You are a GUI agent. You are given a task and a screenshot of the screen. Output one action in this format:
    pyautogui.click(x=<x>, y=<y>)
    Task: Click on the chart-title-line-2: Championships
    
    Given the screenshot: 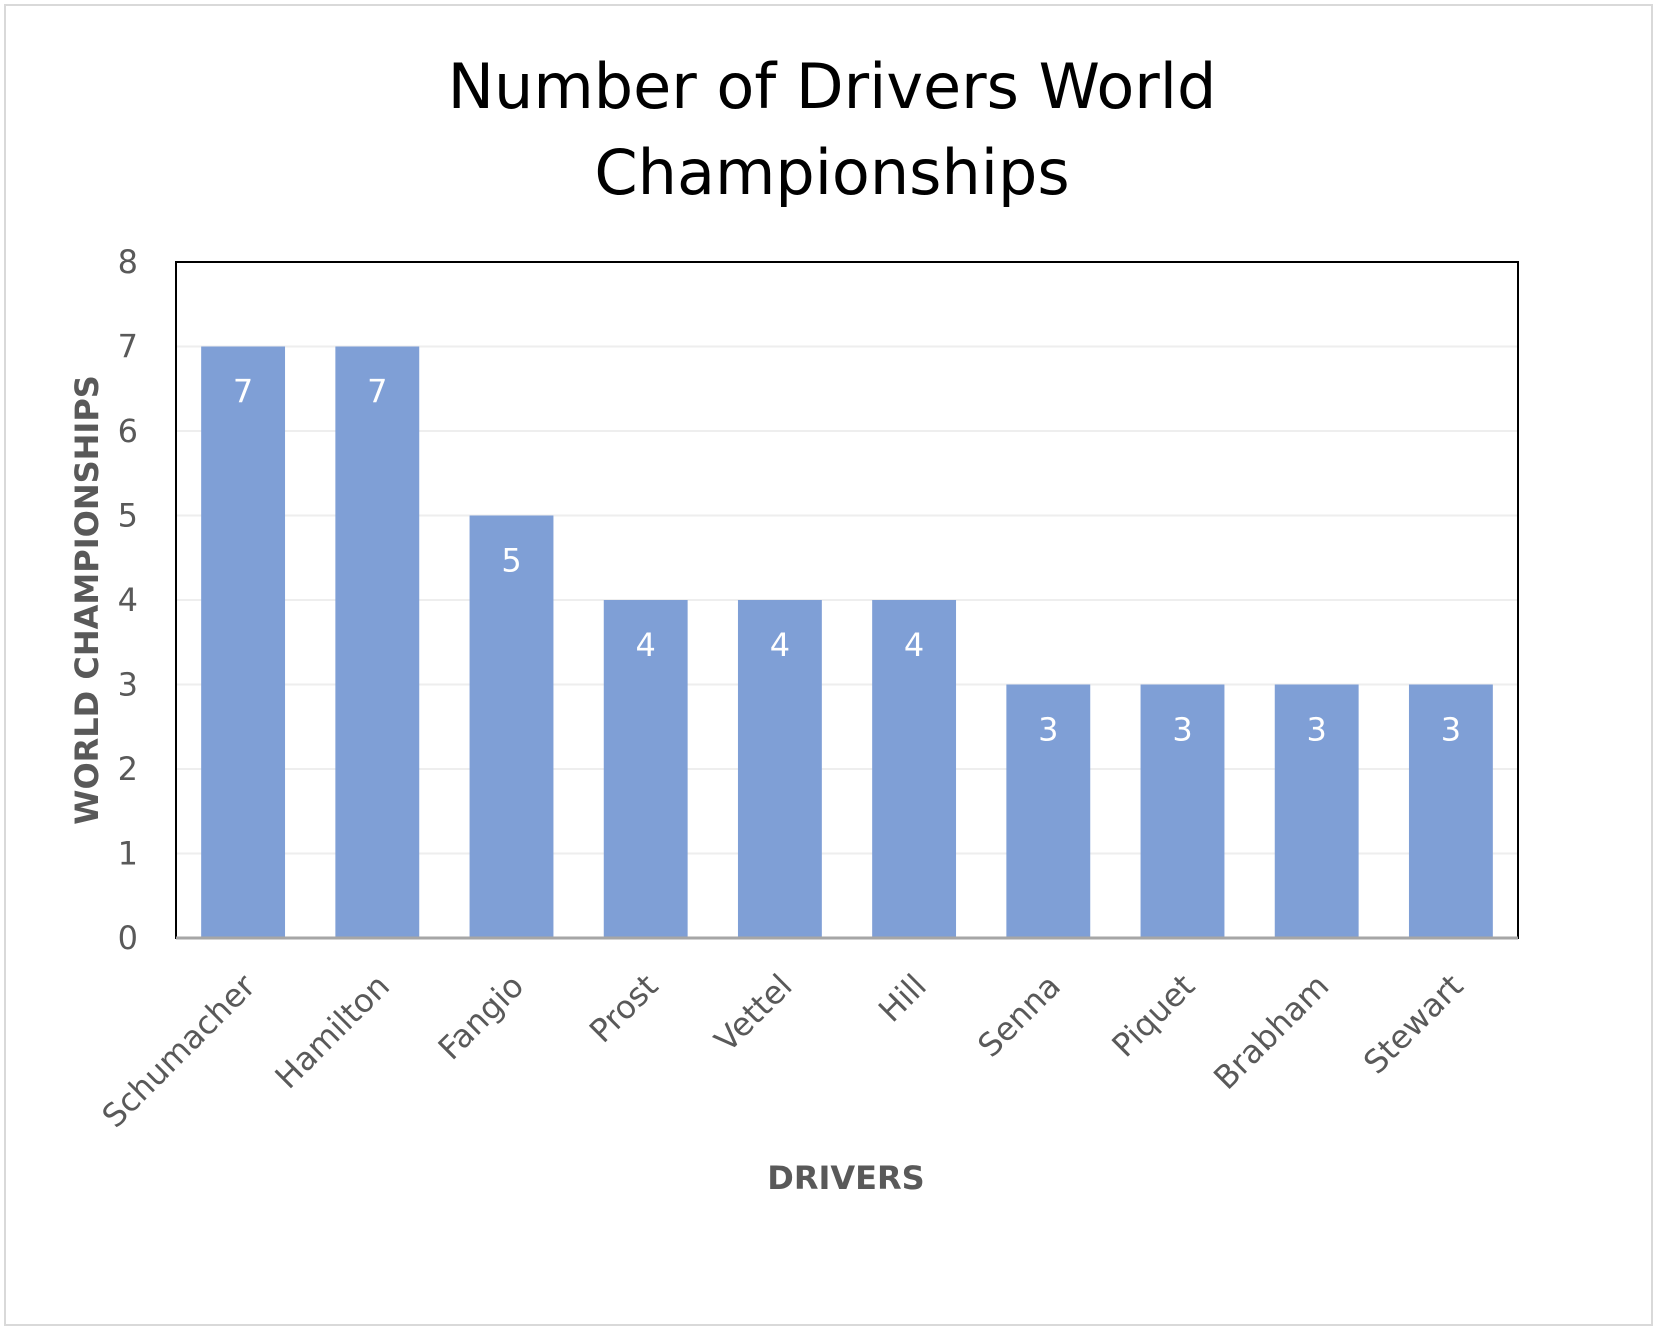 What is the action you would take?
    pyautogui.click(x=831, y=172)
    